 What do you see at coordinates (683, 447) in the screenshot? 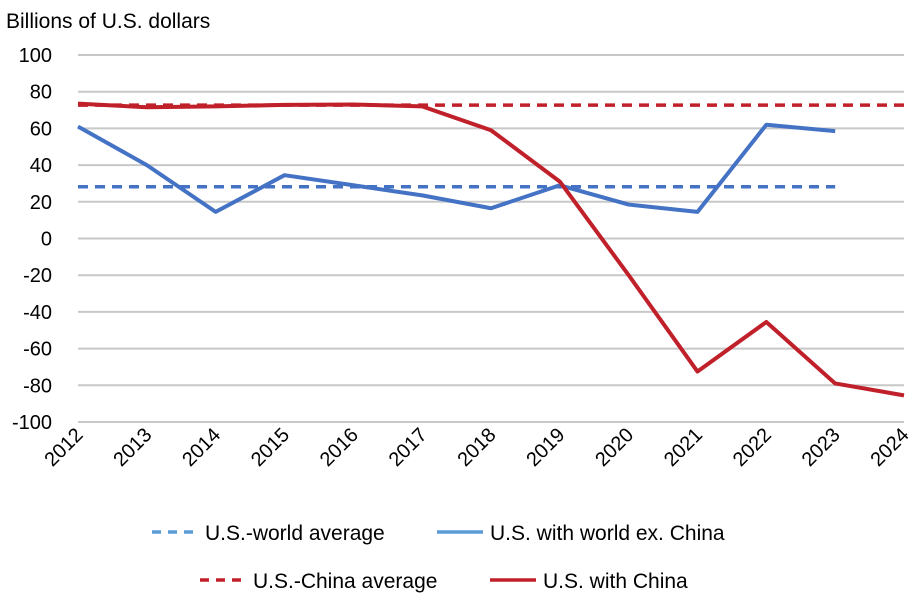
I see `x-tick-label: 2021` at bounding box center [683, 447].